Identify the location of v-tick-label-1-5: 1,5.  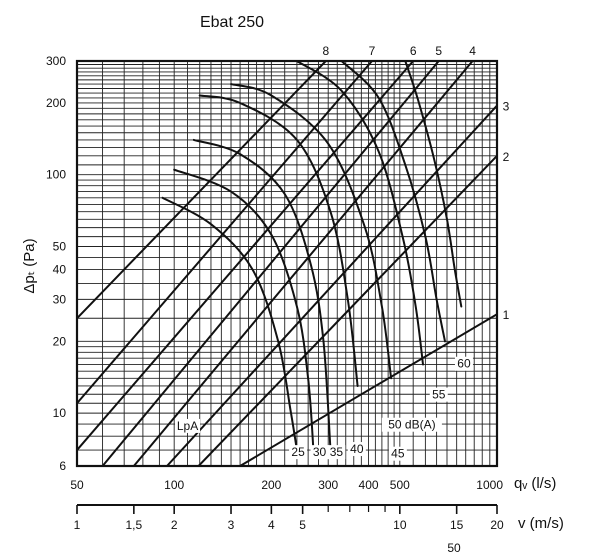
(134, 525).